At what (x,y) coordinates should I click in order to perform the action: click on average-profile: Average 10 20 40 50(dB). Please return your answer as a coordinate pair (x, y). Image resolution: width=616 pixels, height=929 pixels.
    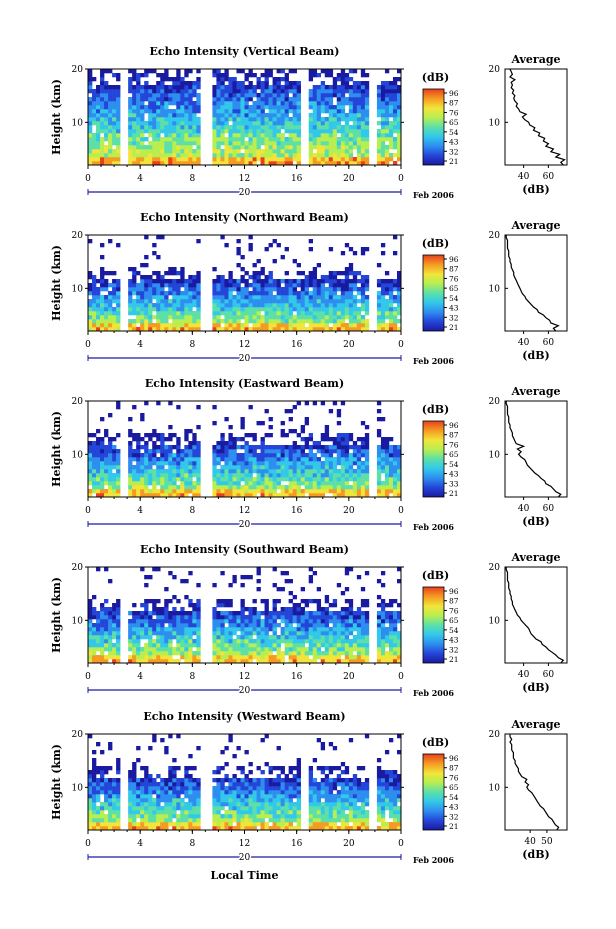
    Looking at the image, I should click on (528, 789).